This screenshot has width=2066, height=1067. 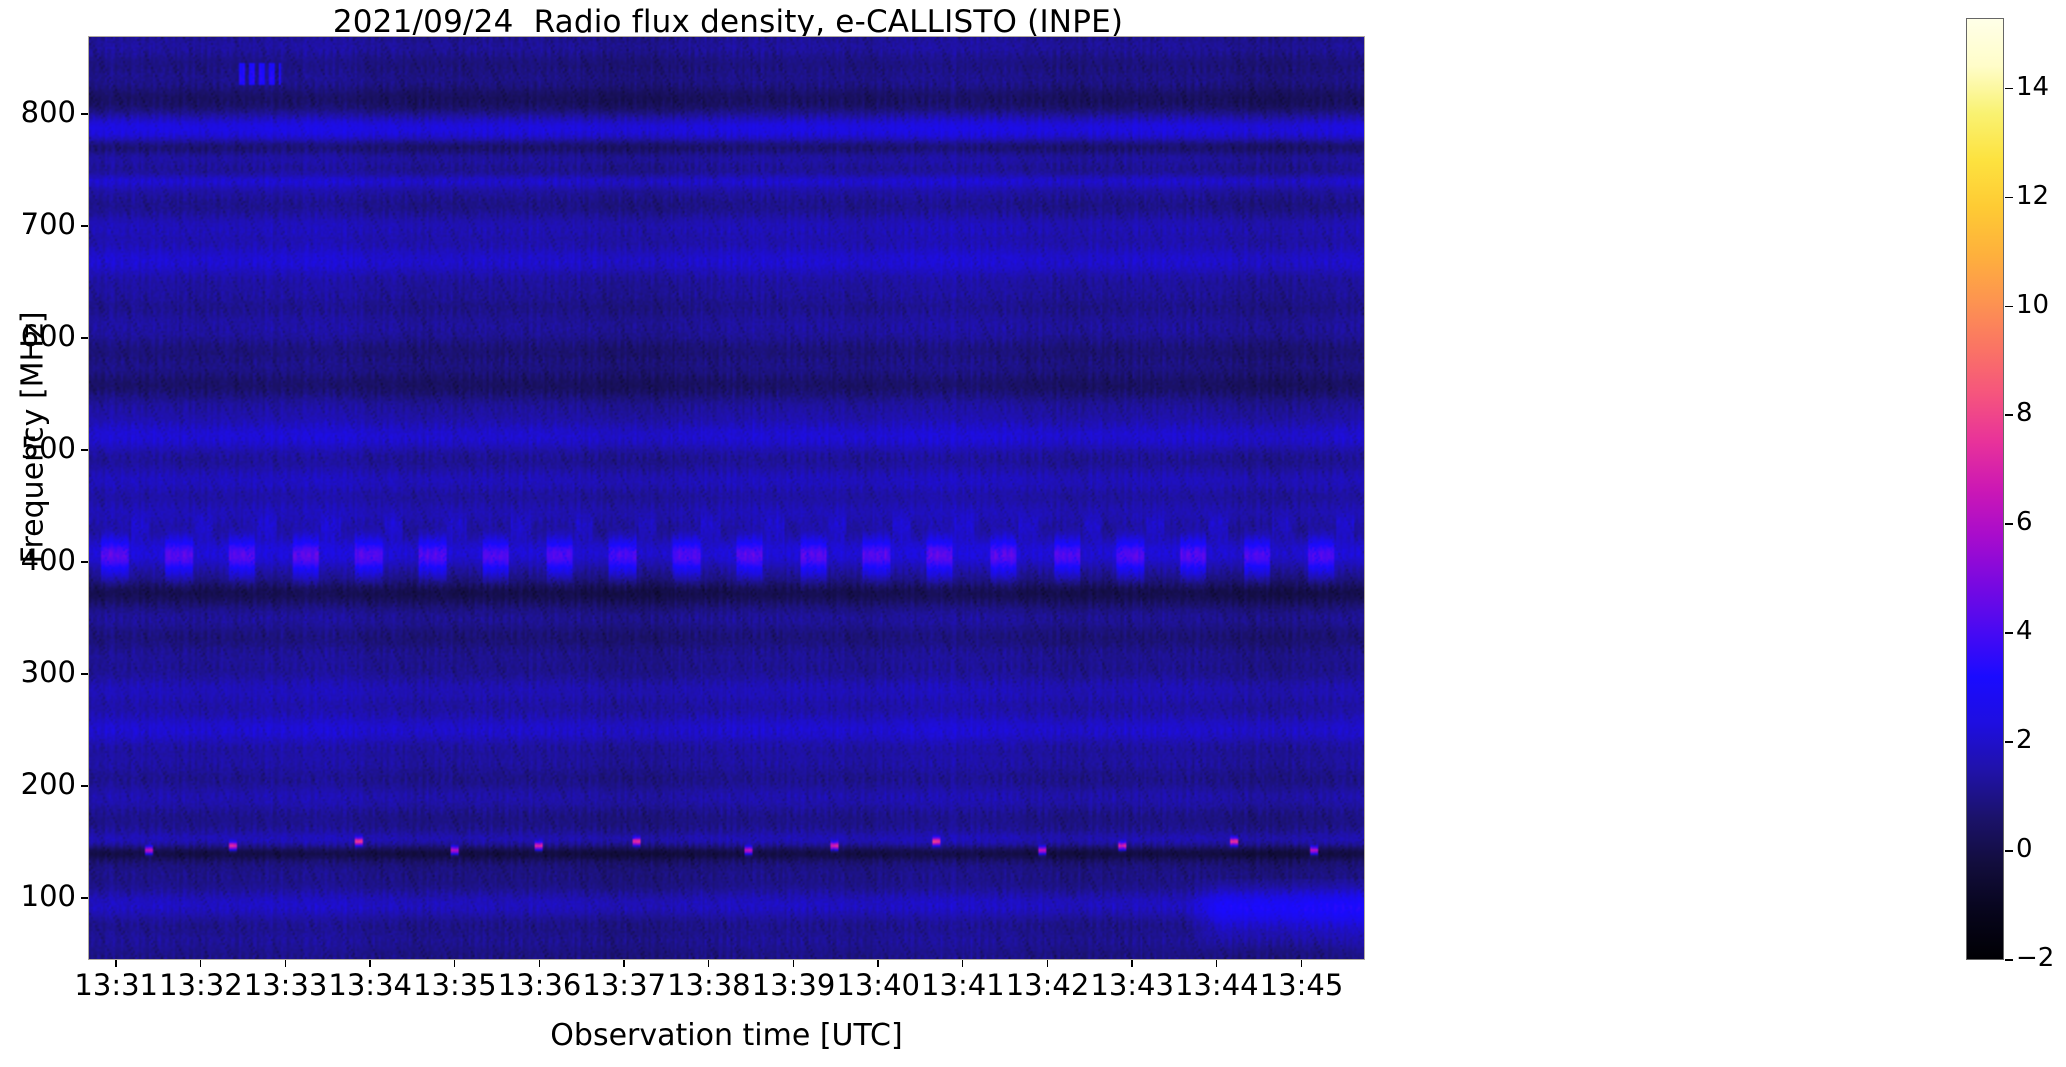 What do you see at coordinates (48, 784) in the screenshot?
I see `y-tick-label: 200` at bounding box center [48, 784].